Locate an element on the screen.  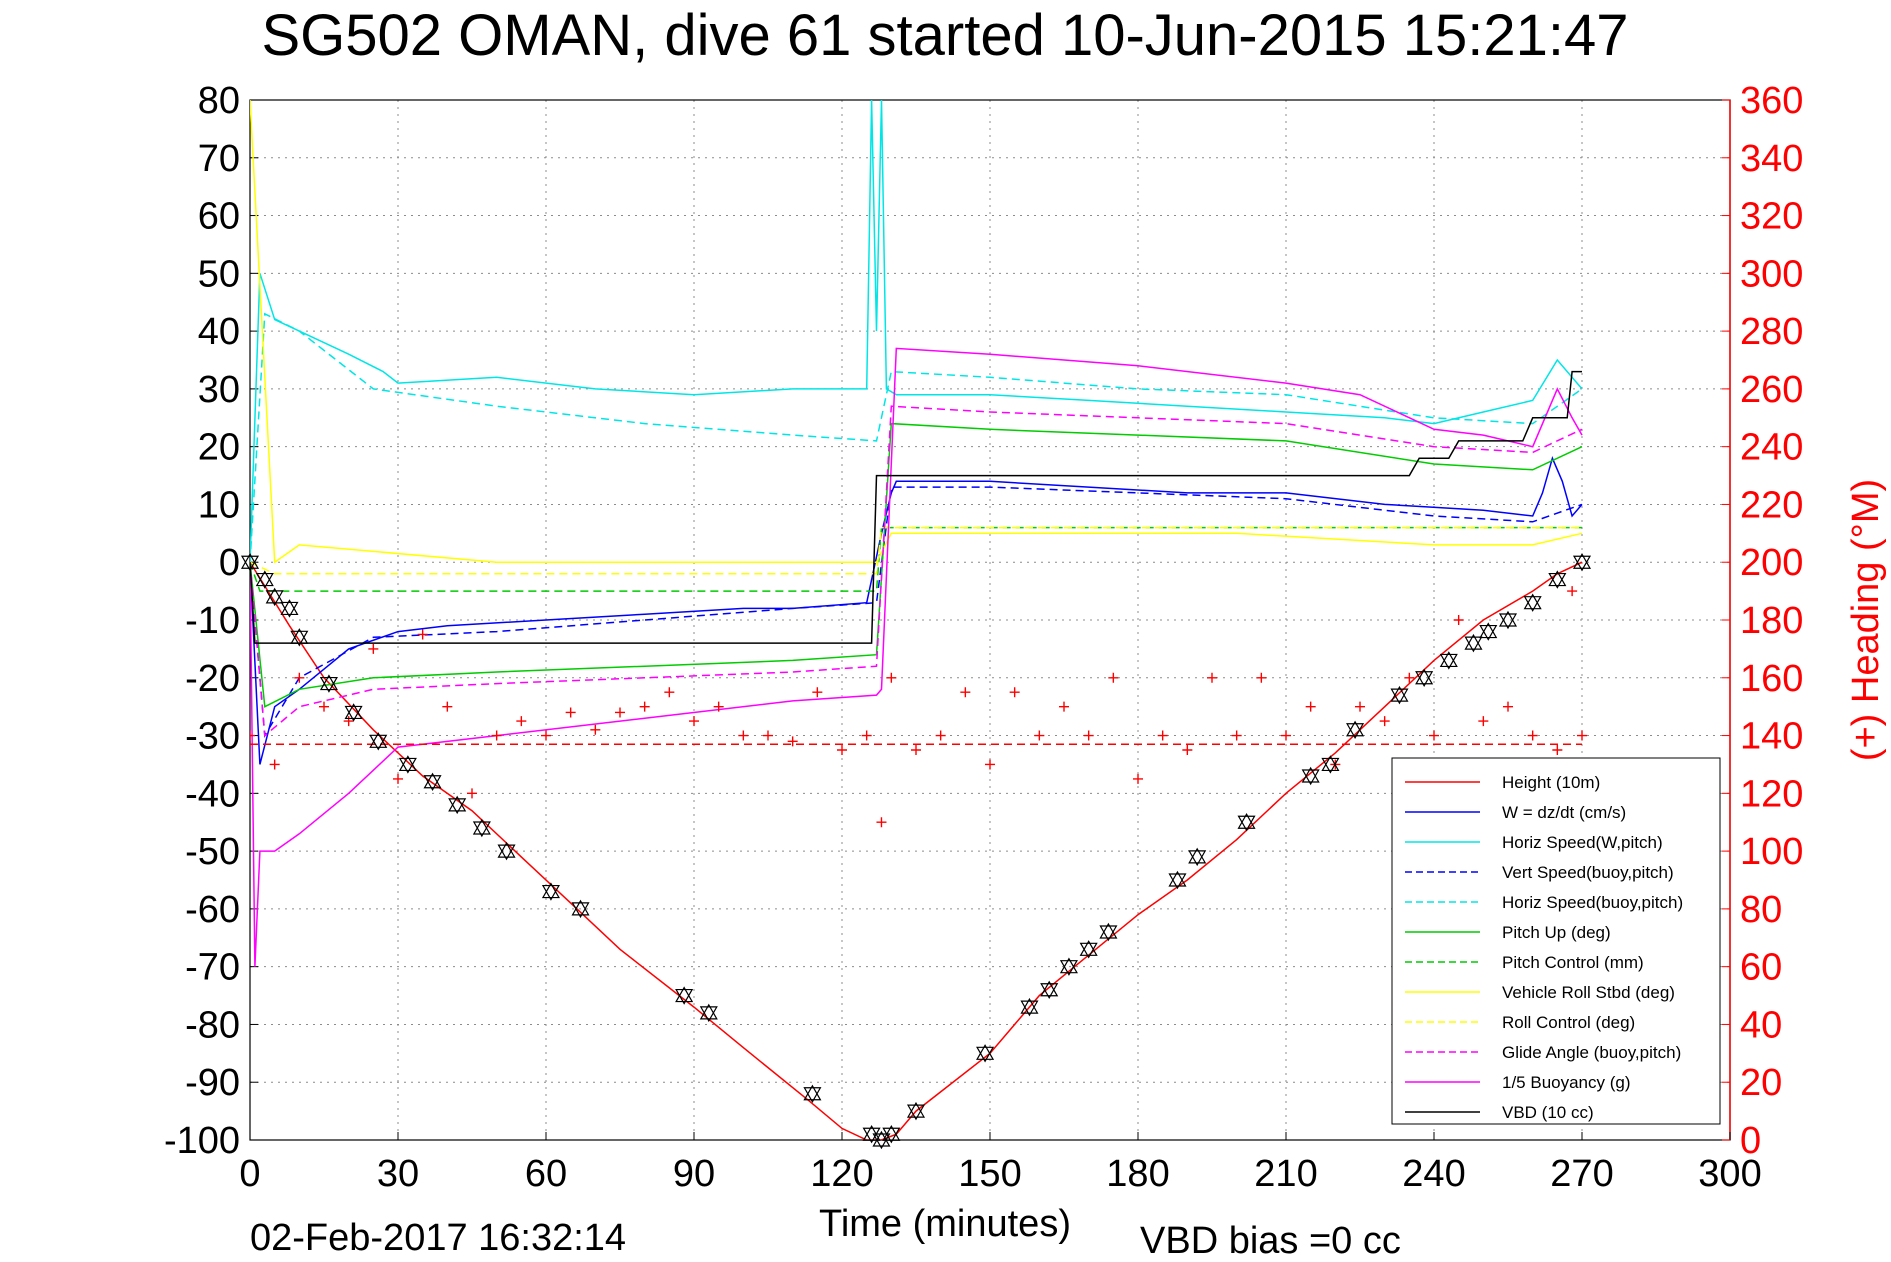
y2-tick-label: 140 is located at coordinates (1771, 737).